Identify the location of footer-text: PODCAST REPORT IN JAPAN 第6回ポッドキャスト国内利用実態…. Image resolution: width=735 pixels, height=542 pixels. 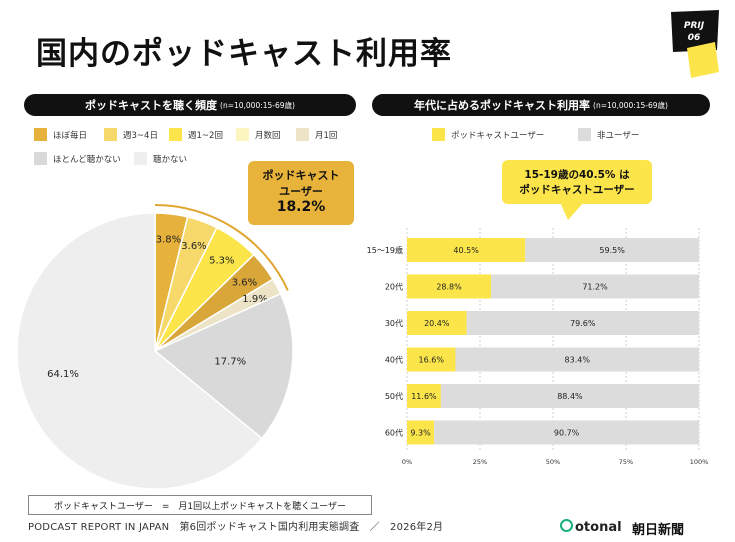
(236, 527).